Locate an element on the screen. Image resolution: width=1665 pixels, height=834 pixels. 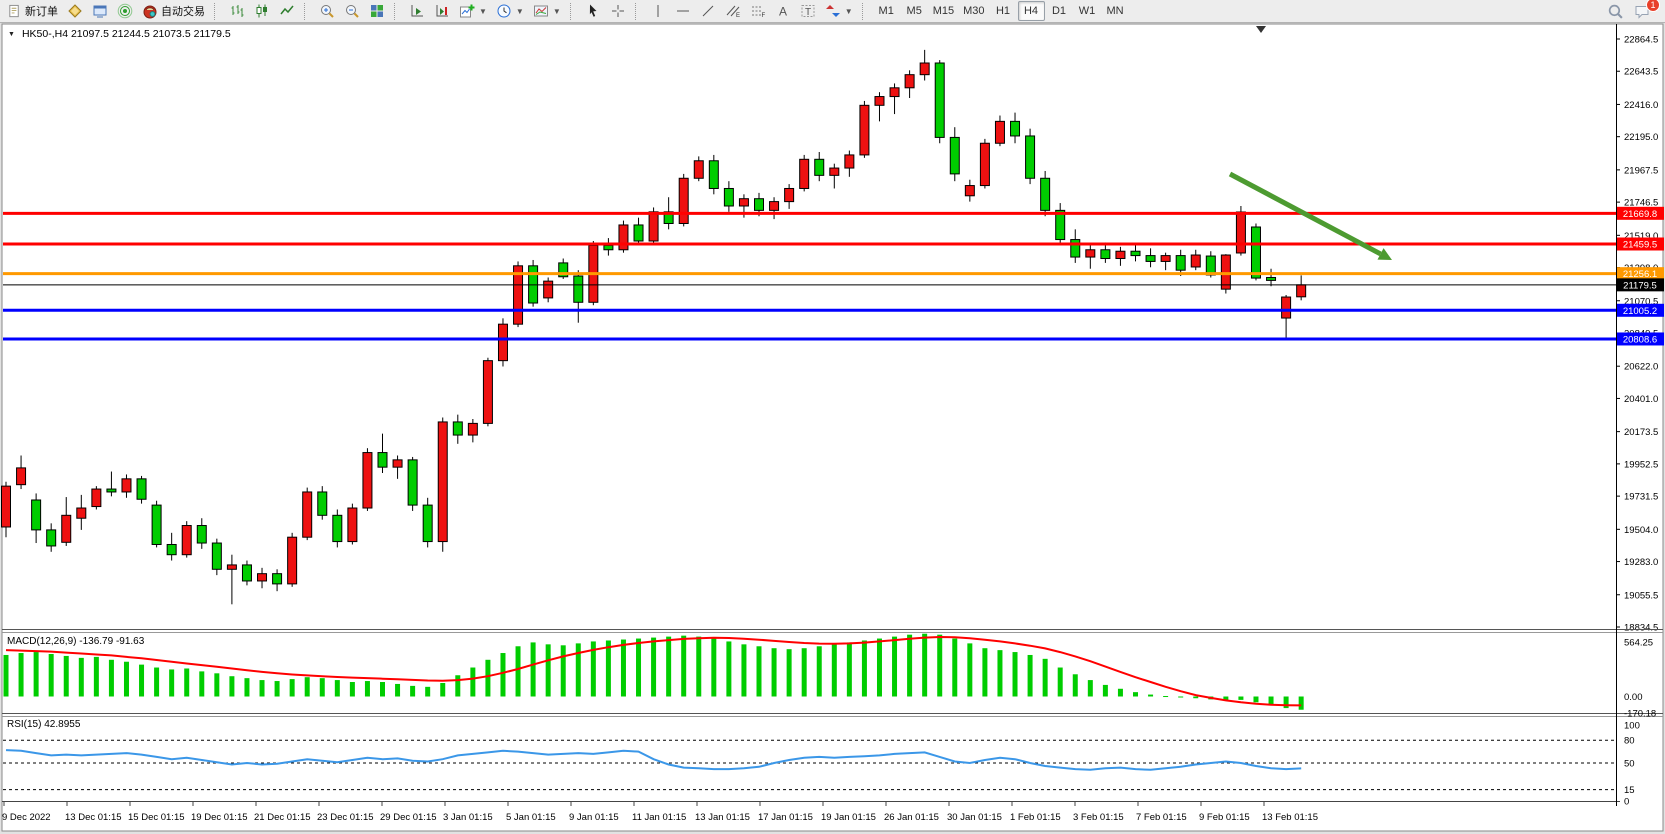
fibonacci-icon: F is located at coordinates (758, 12).